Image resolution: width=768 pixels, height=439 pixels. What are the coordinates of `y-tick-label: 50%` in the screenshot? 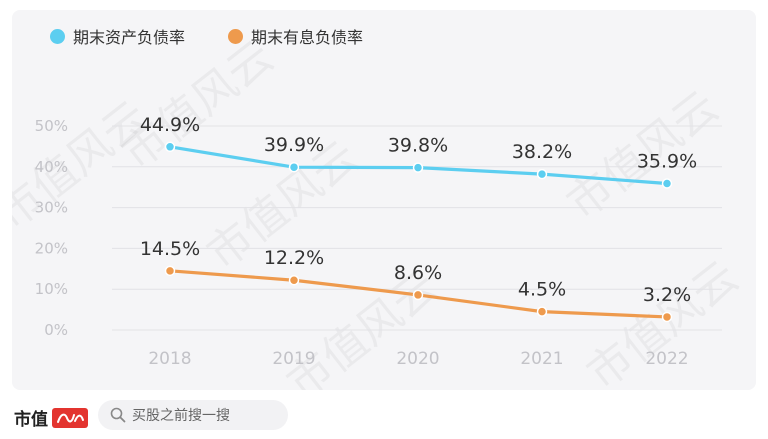 It's located at (51, 126).